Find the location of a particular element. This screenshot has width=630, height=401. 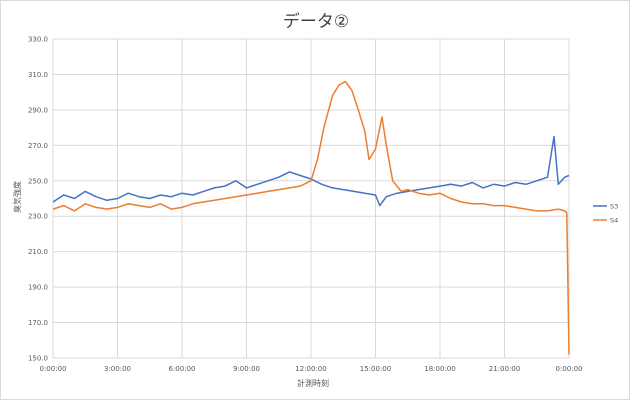

y-tick-label: 250.0 is located at coordinates (38, 181).